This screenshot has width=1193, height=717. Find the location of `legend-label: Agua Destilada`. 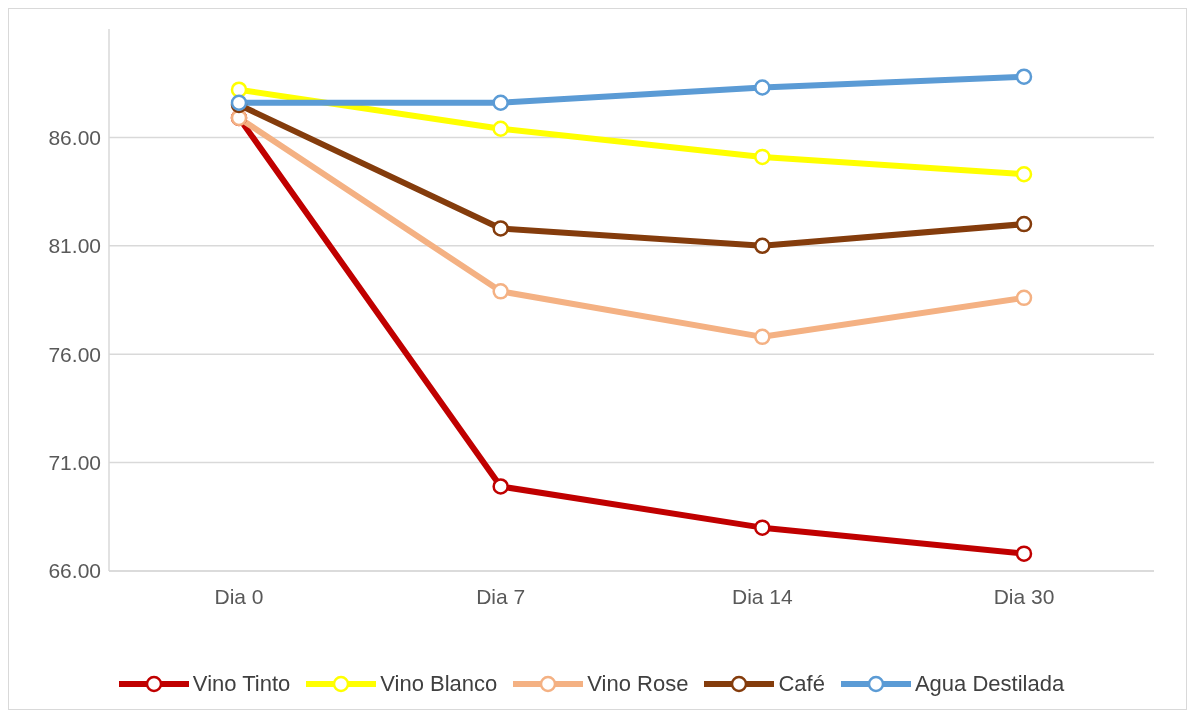

legend-label: Agua Destilada is located at coordinates (989, 684).